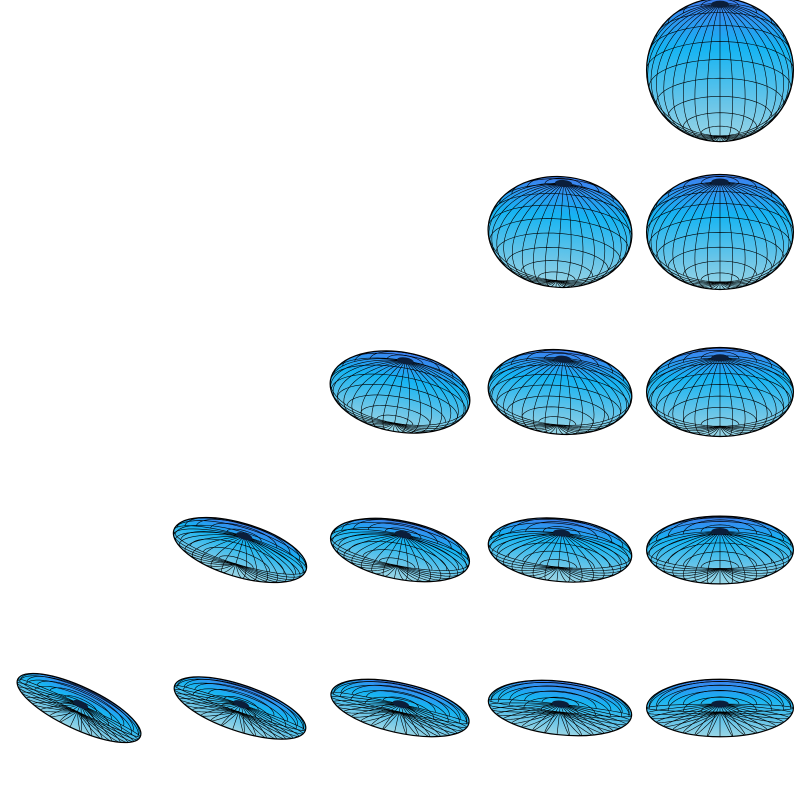  What do you see at coordinates (720, 550) in the screenshot?
I see `ellipsoid-r4-c5` at bounding box center [720, 550].